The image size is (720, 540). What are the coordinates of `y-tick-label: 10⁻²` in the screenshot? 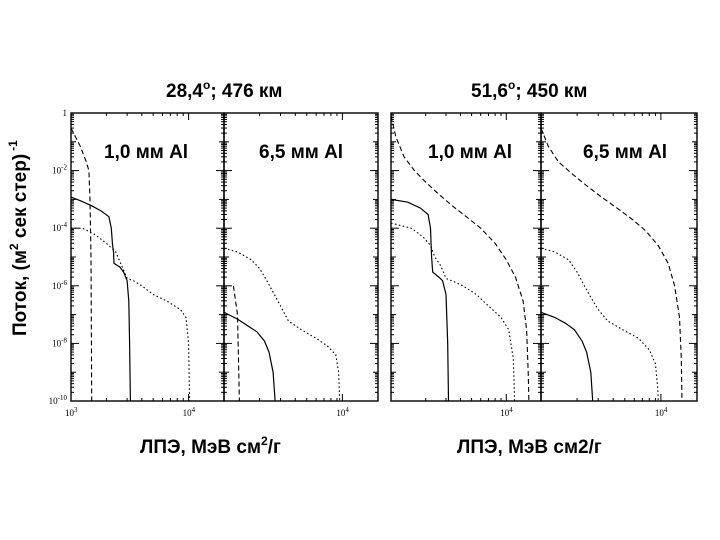 It's located at (59, 170).